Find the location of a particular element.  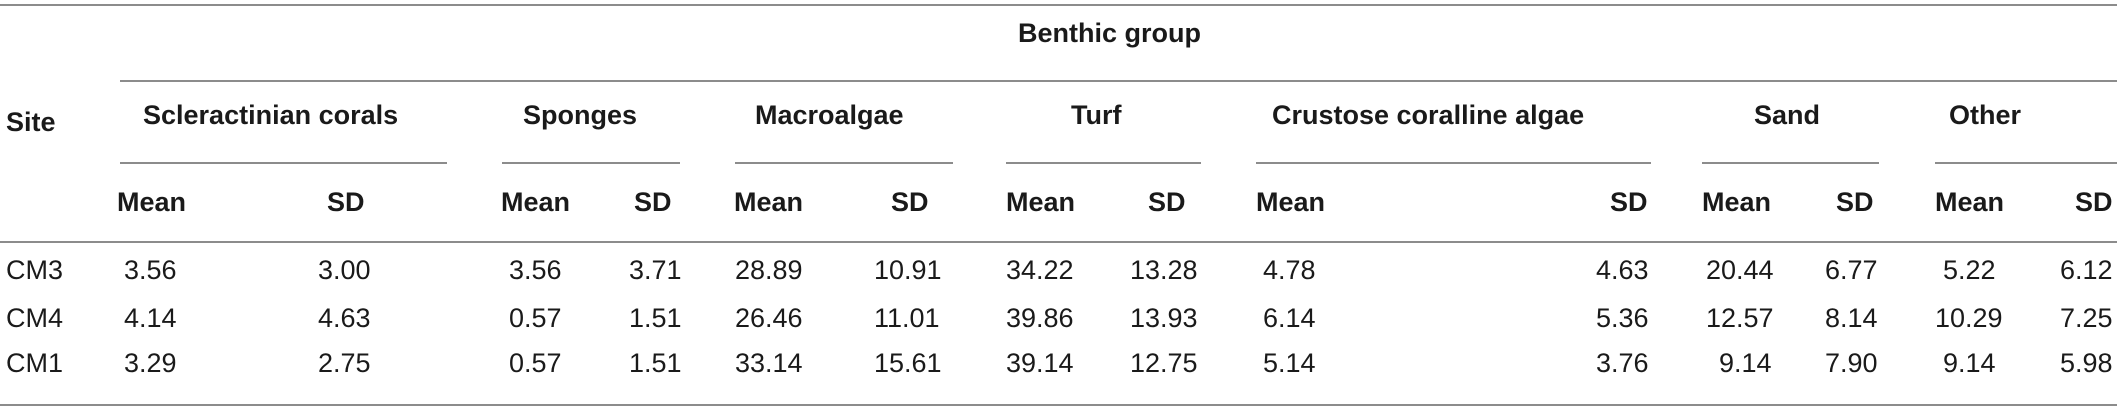

mean-header-sponges: Mean is located at coordinates (536, 202).